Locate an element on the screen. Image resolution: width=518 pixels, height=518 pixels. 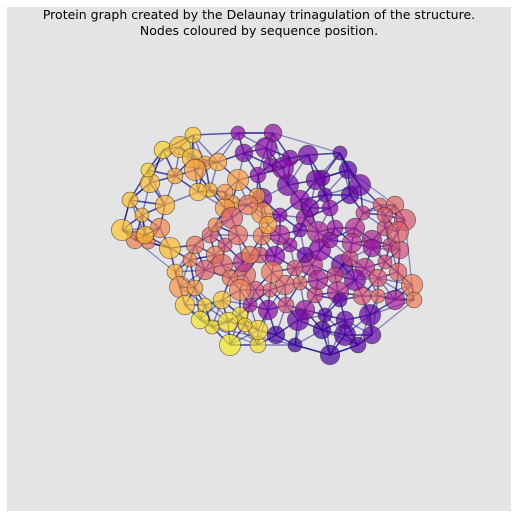
graph-edge is located at coordinates (306, 143).